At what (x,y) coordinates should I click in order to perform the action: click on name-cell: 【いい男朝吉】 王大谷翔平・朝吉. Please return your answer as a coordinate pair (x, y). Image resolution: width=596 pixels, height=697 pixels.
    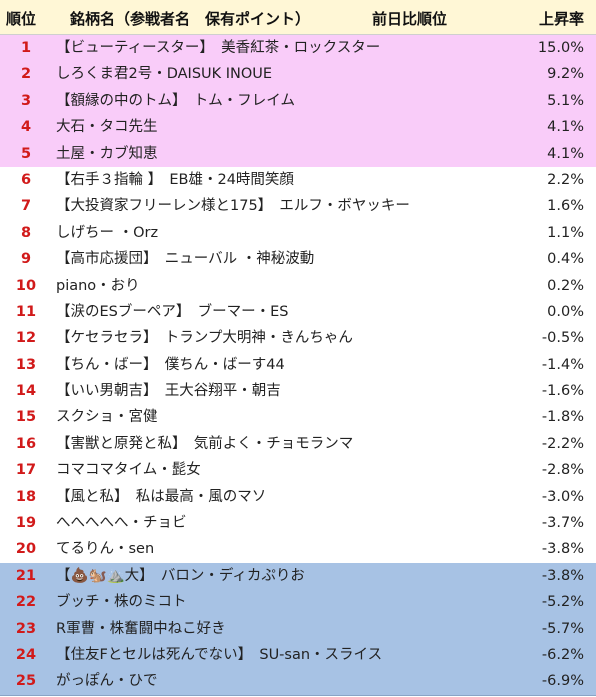
    Looking at the image, I should click on (168, 391).